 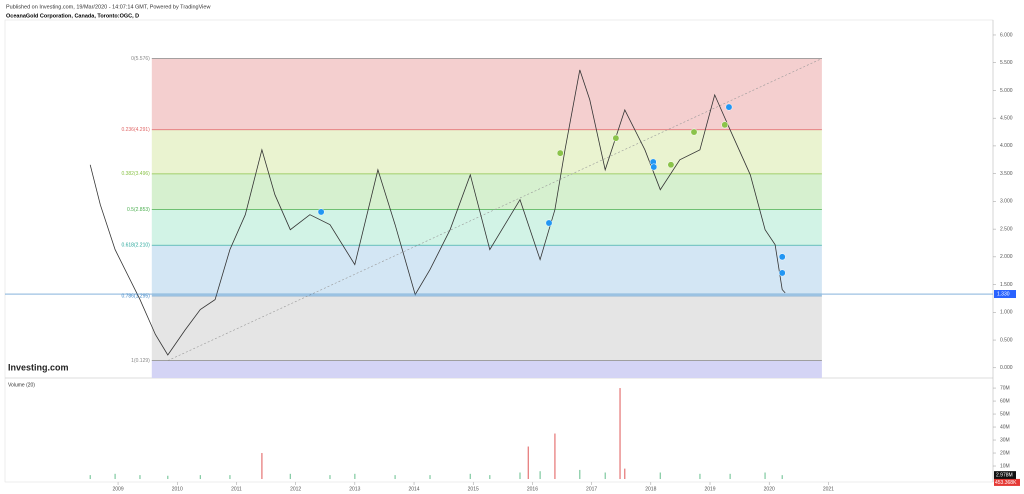 What do you see at coordinates (769, 489) in the screenshot?
I see `x-tick-label: 2020` at bounding box center [769, 489].